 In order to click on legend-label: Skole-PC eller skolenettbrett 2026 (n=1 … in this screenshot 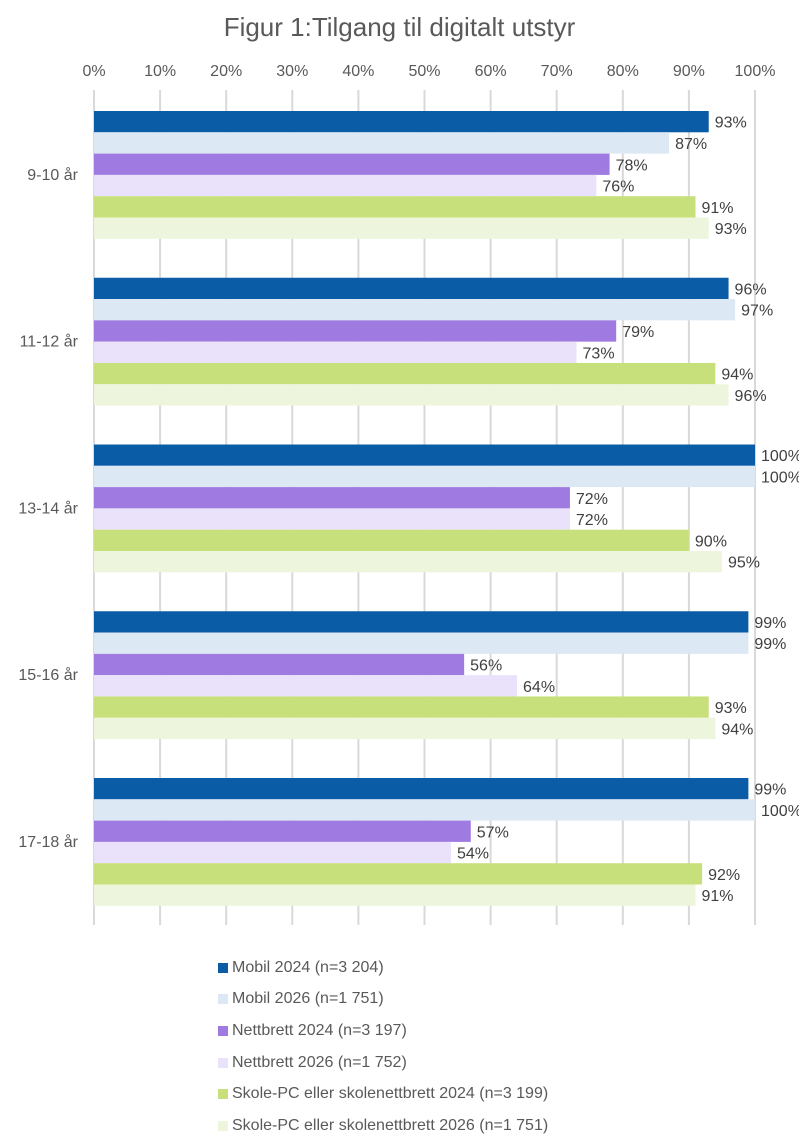, I will do `click(390, 1125)`.